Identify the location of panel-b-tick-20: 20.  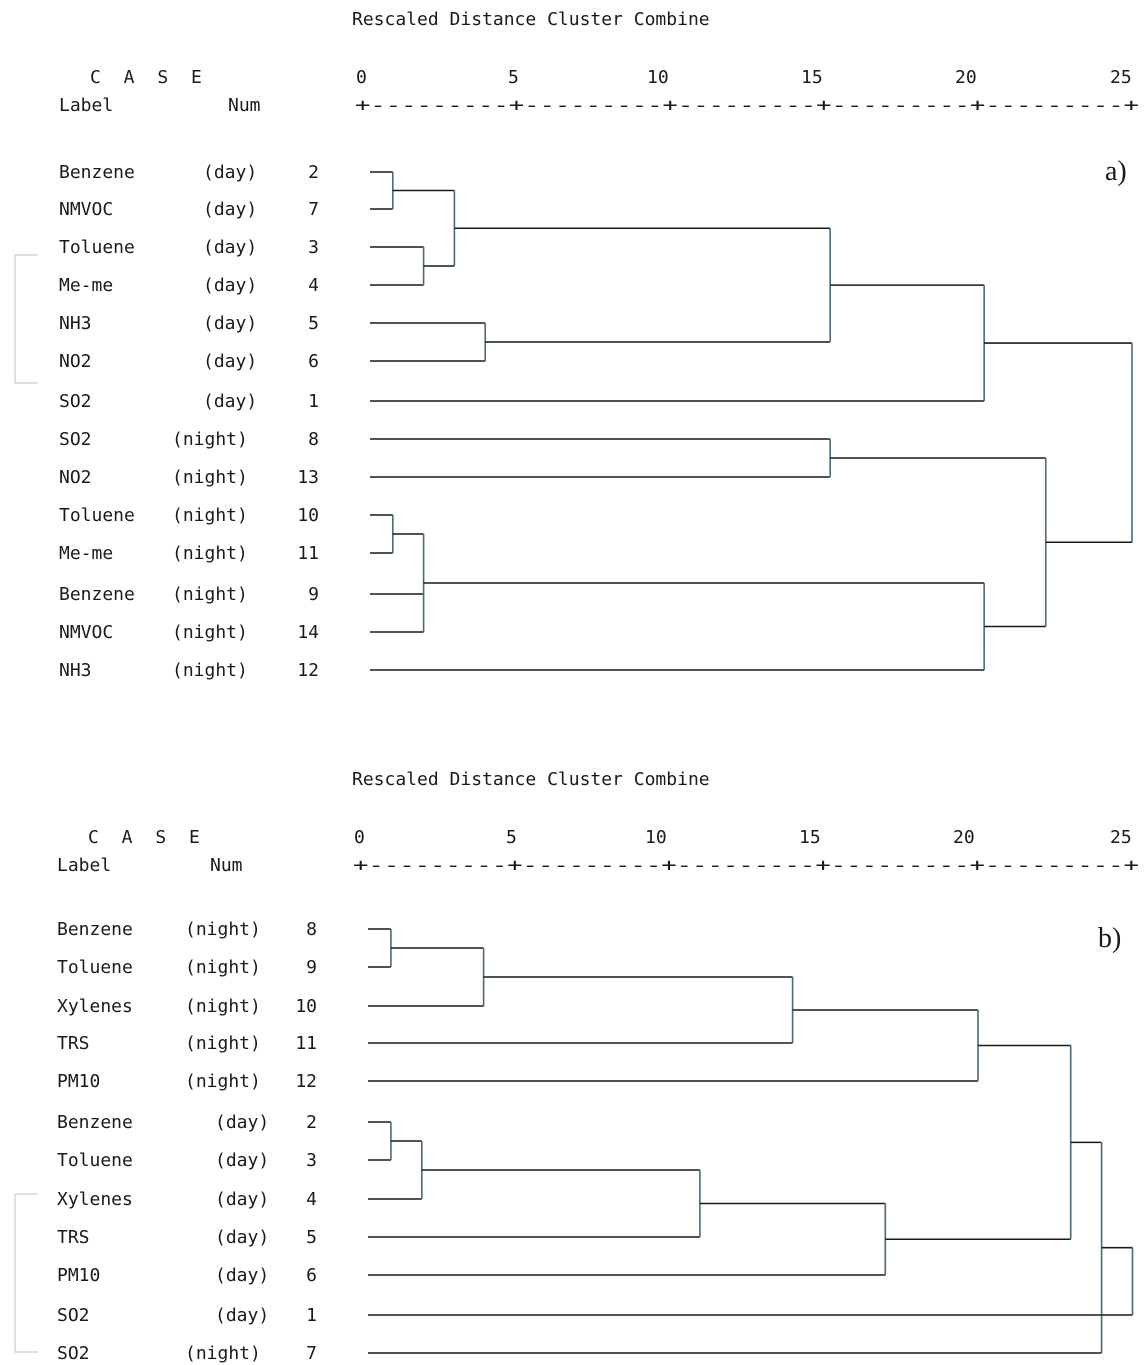
(964, 837).